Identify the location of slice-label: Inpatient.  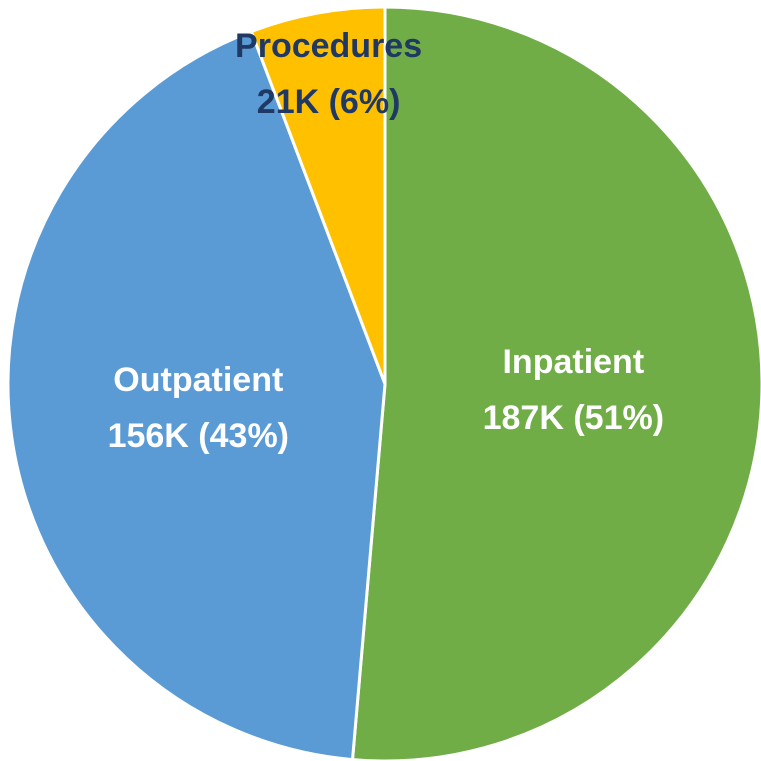
(573, 362).